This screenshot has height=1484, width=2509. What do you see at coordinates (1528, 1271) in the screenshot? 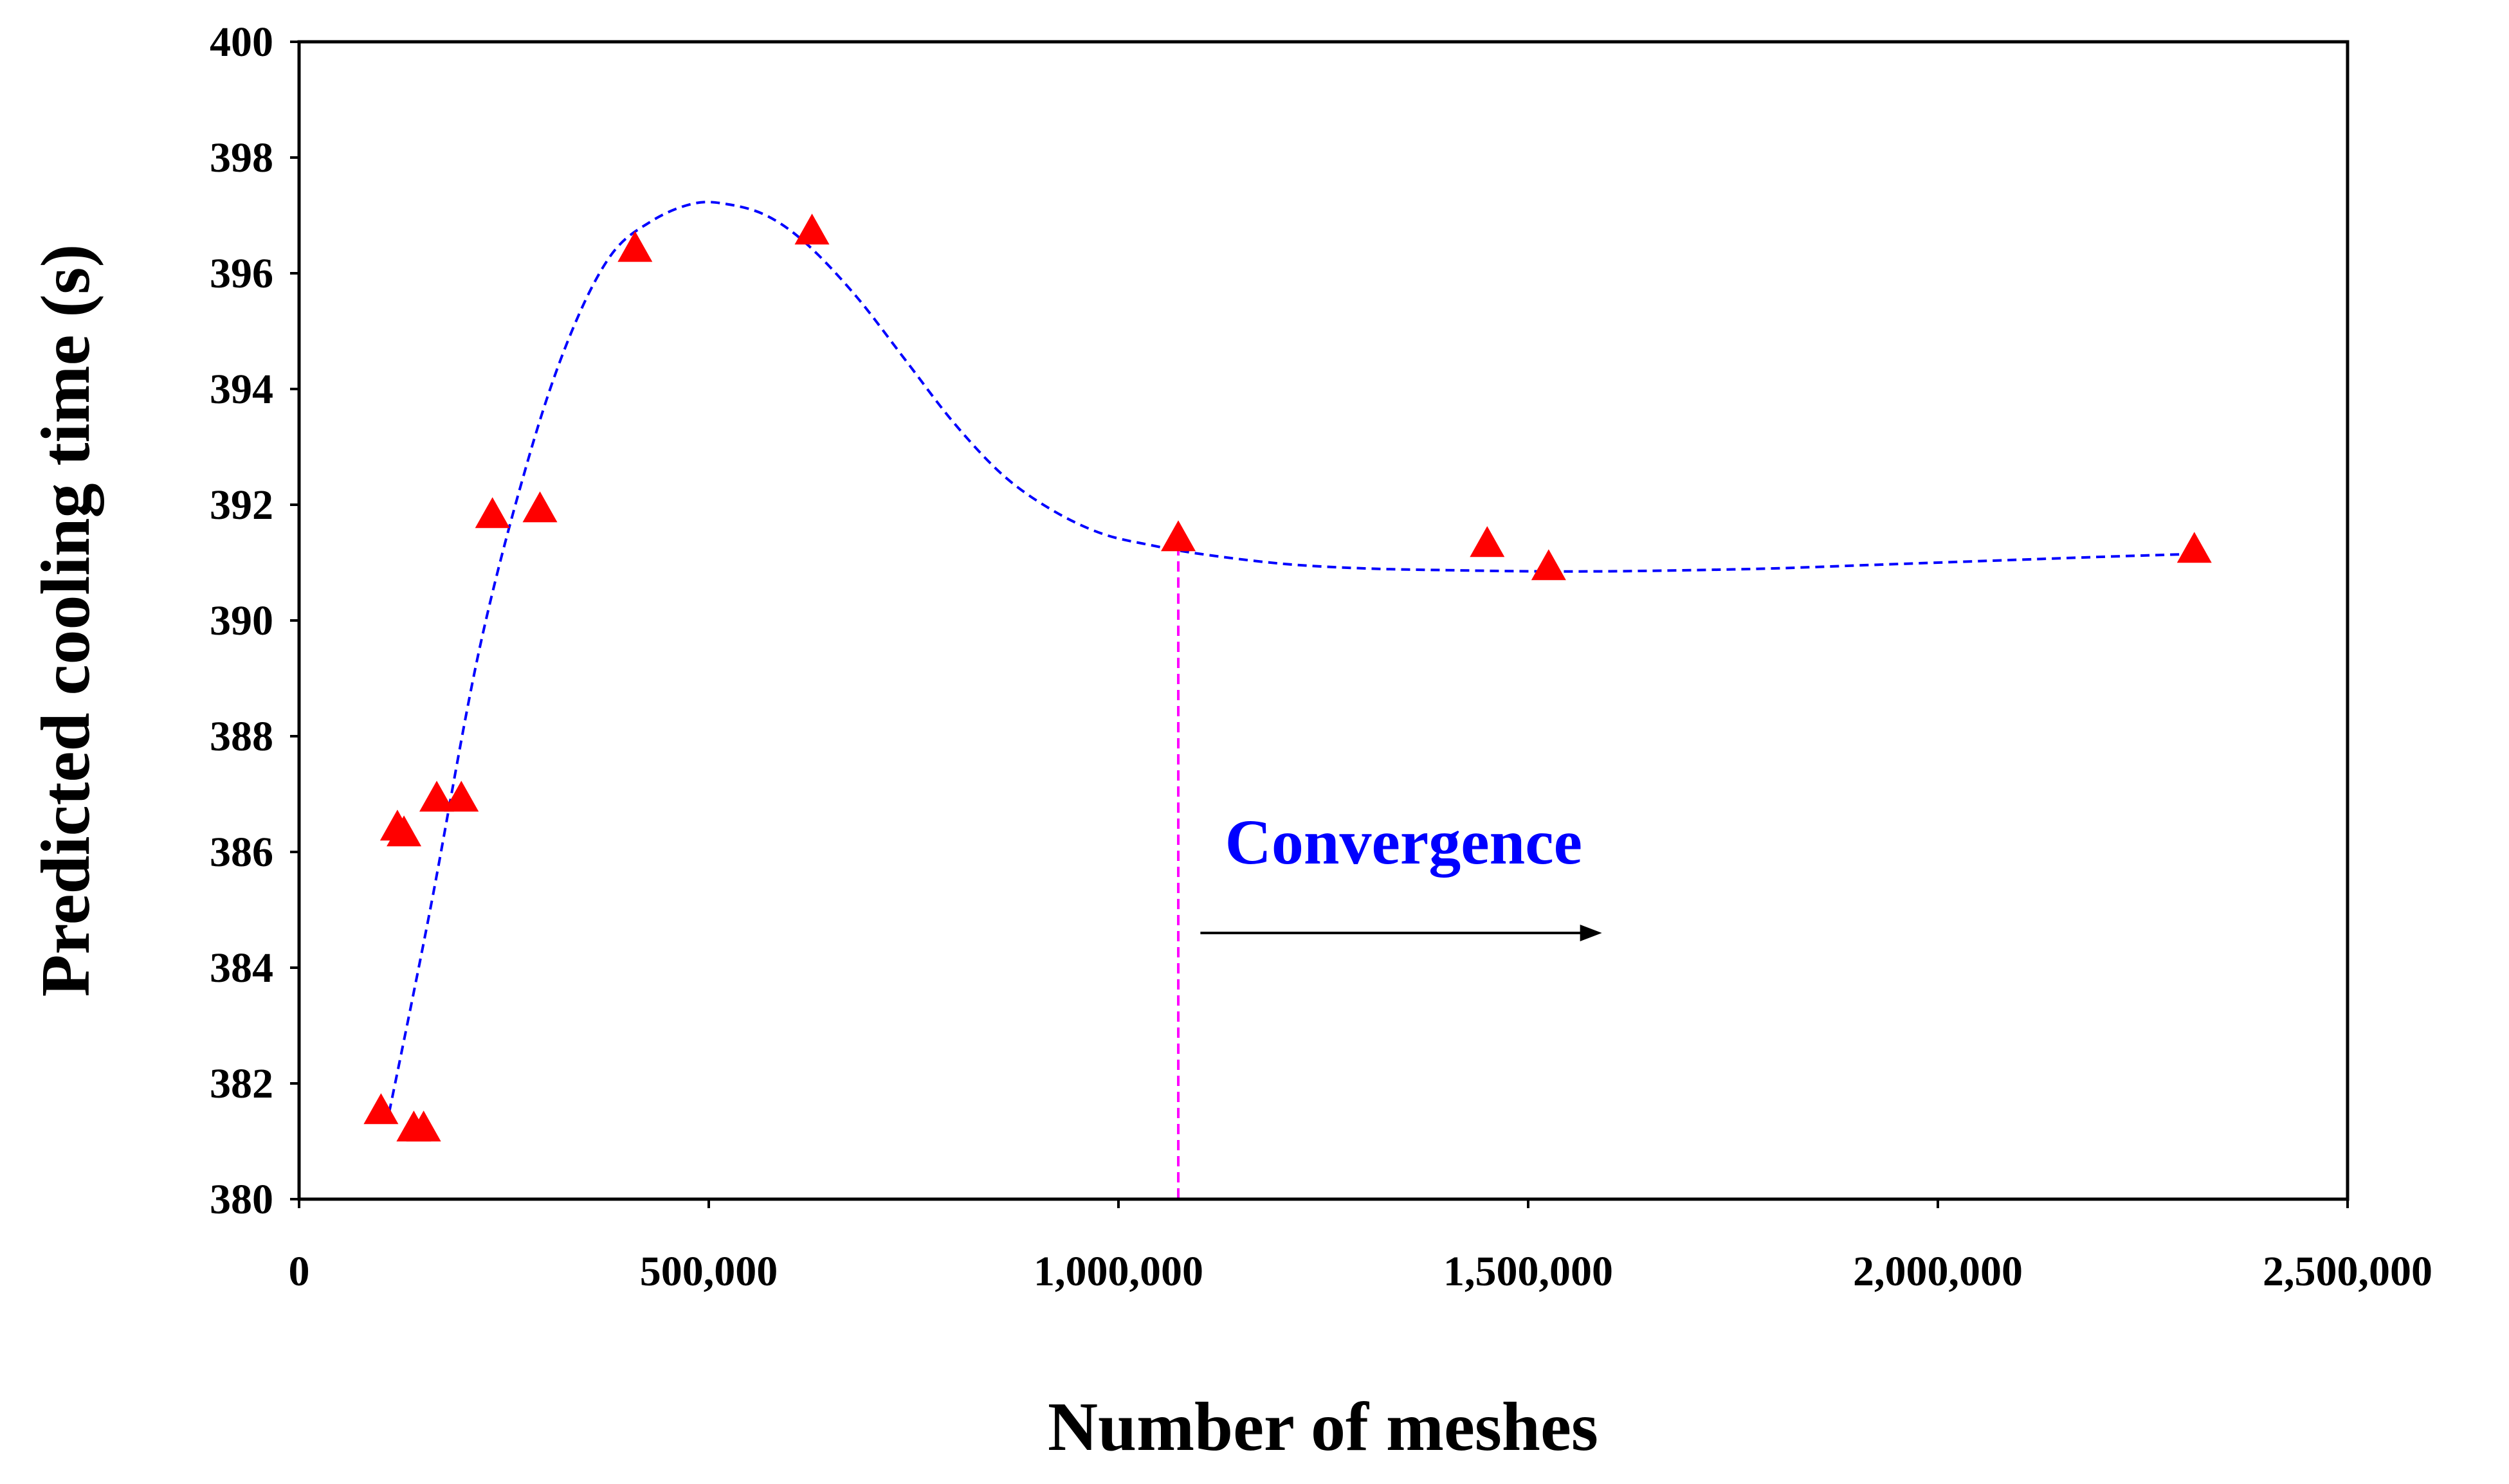
I see `x-tick-label: 1,500,000` at bounding box center [1528, 1271].